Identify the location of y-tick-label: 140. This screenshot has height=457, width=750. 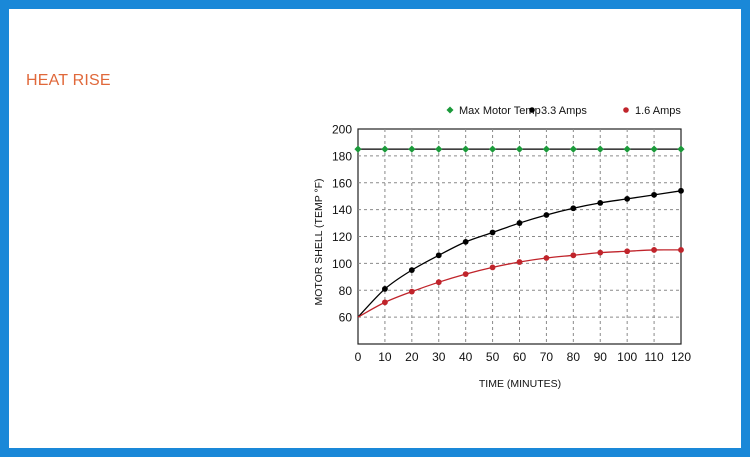
(342, 210).